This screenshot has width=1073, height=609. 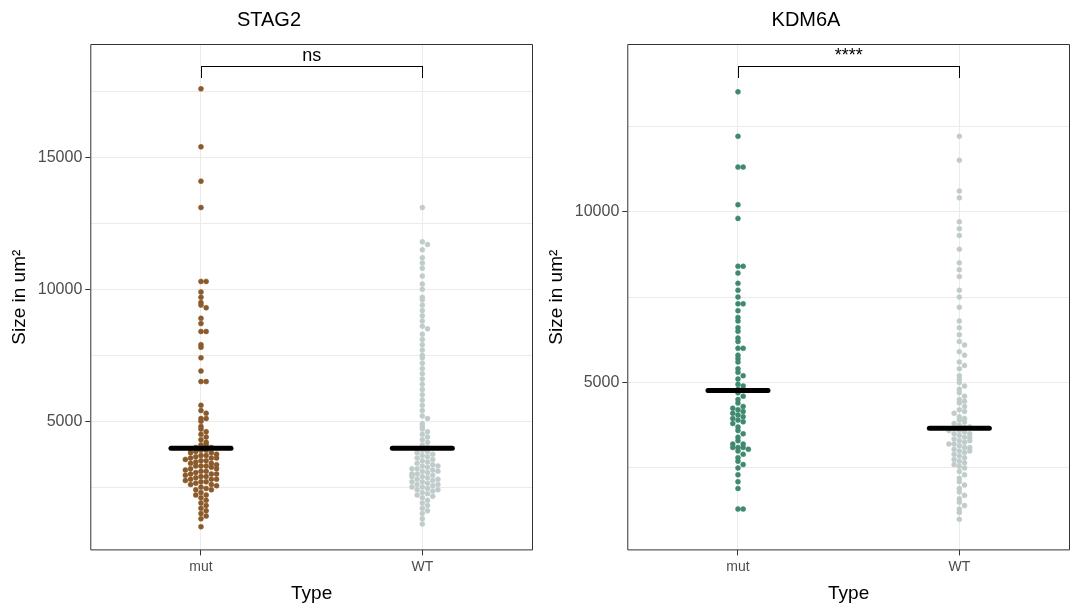 I want to click on chart-title: STAG2, so click(x=269, y=18).